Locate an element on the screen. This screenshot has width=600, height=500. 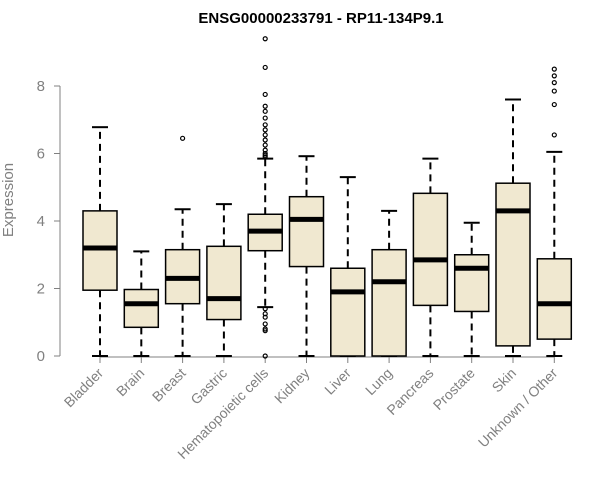
box-breast is located at coordinates (182, 246).